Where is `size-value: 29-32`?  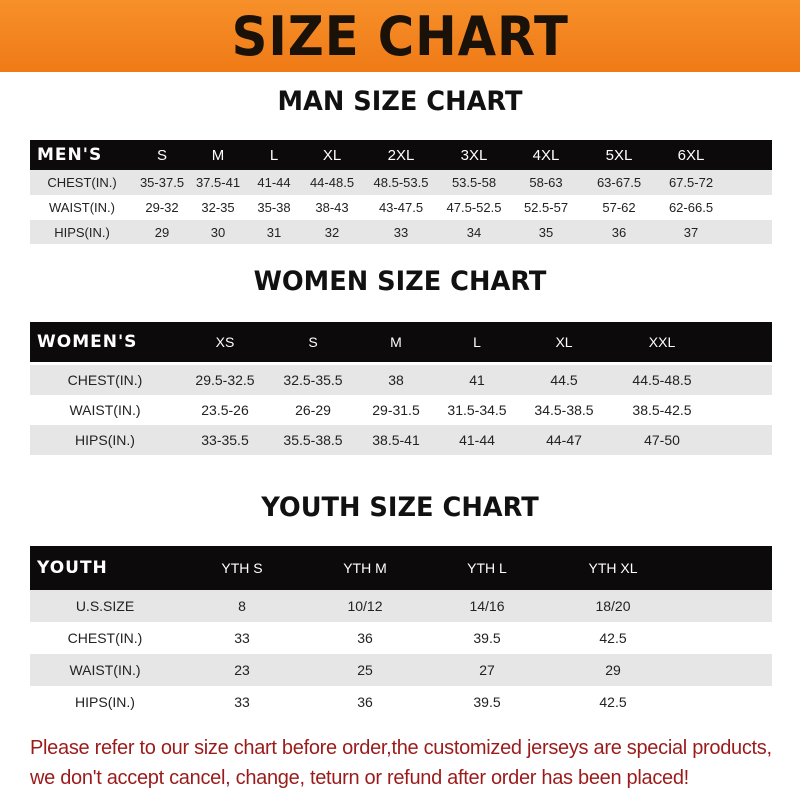
size-value: 29-32 is located at coordinates (162, 207).